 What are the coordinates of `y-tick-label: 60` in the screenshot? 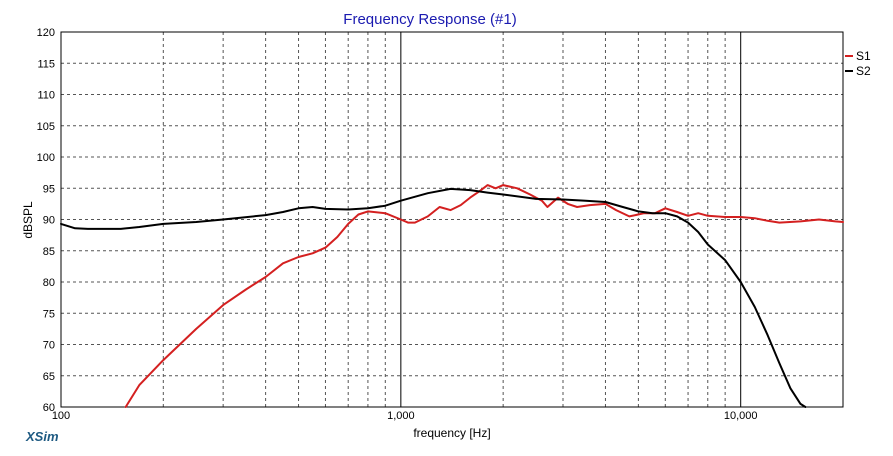 It's located at (49, 408).